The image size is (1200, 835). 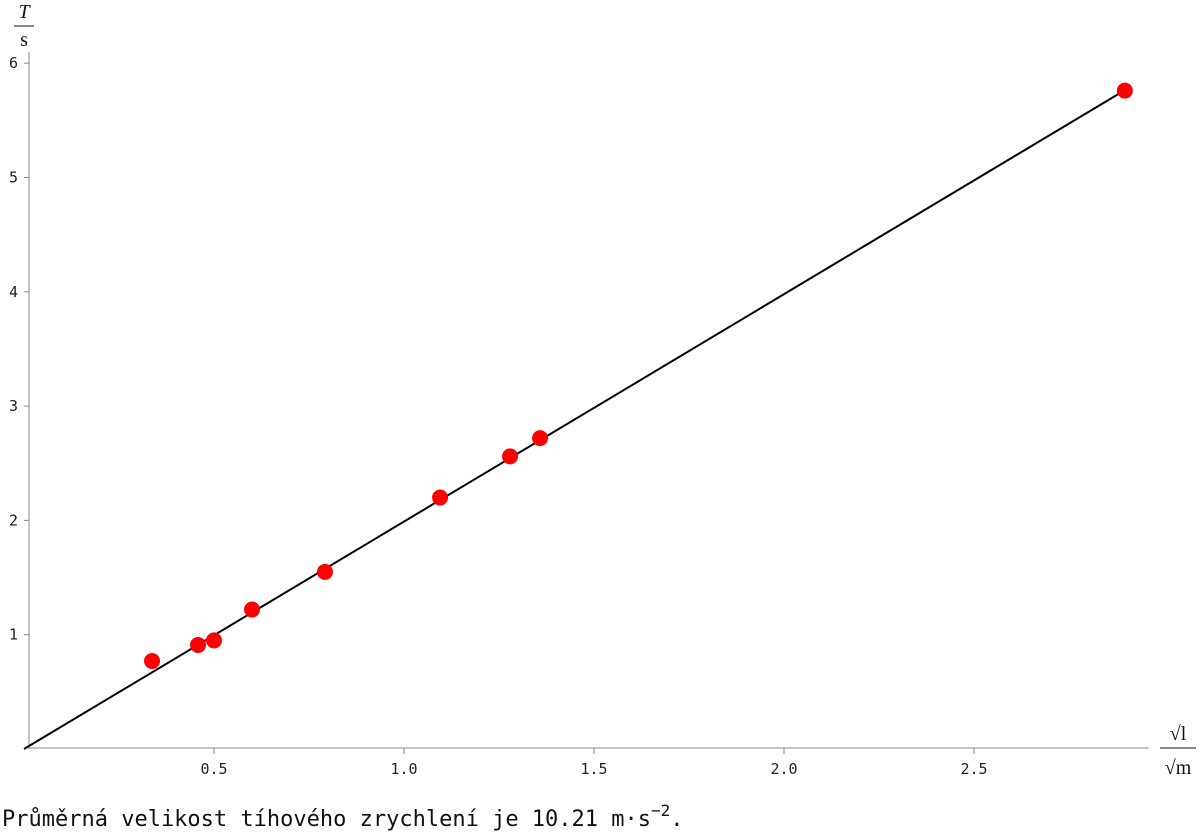 I want to click on x-label-numerator: √l, so click(x=1178, y=734).